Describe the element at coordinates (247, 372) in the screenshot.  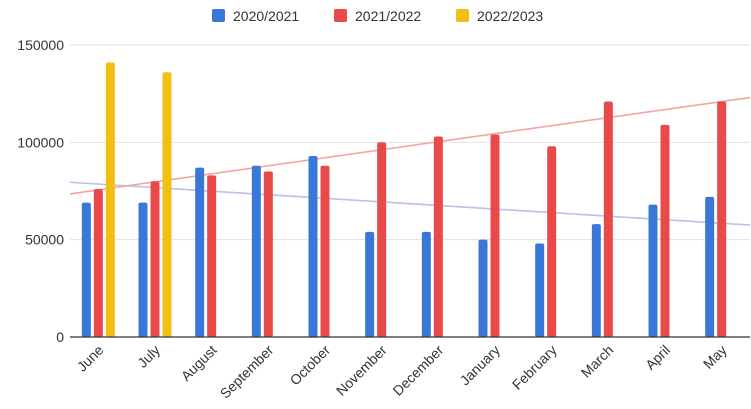
I see `x-tick-label: September` at that location.